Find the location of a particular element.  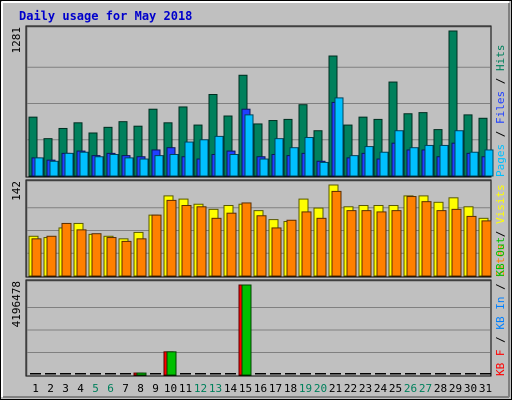

legend-entry: Sites is located at coordinates (500, 260).